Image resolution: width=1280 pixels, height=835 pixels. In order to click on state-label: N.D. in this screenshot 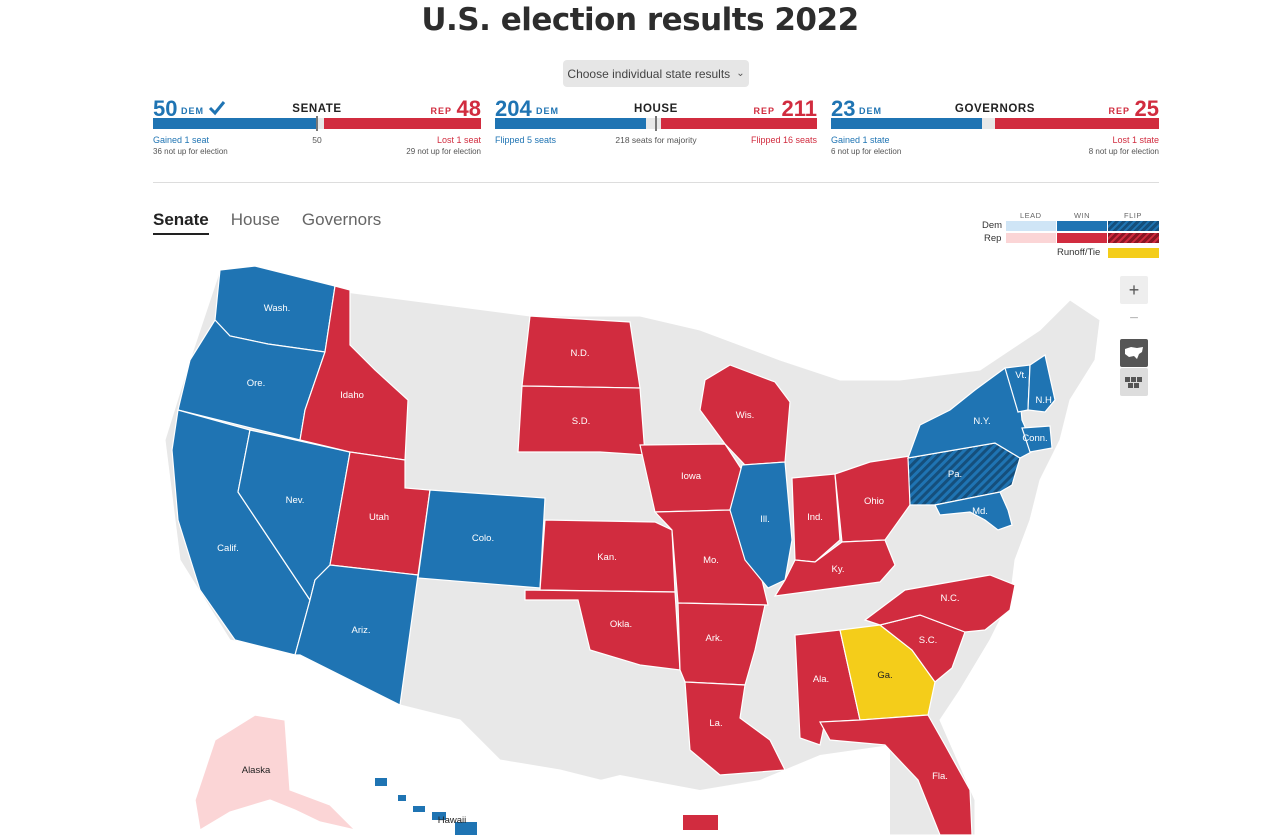, I will do `click(580, 353)`.